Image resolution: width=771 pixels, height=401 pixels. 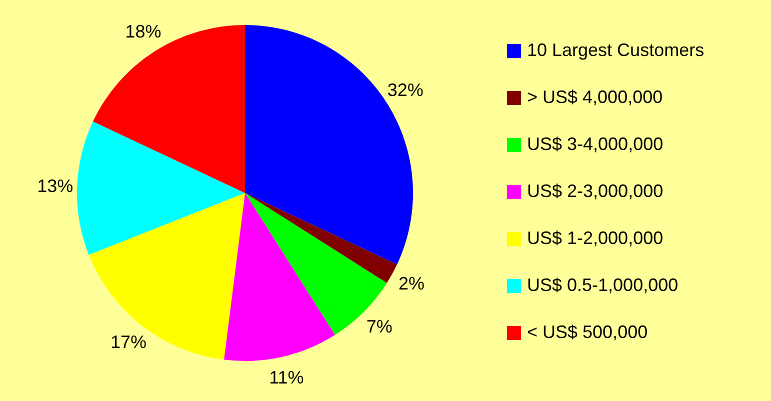 What do you see at coordinates (411, 284) in the screenshot?
I see `data-label: 2%` at bounding box center [411, 284].